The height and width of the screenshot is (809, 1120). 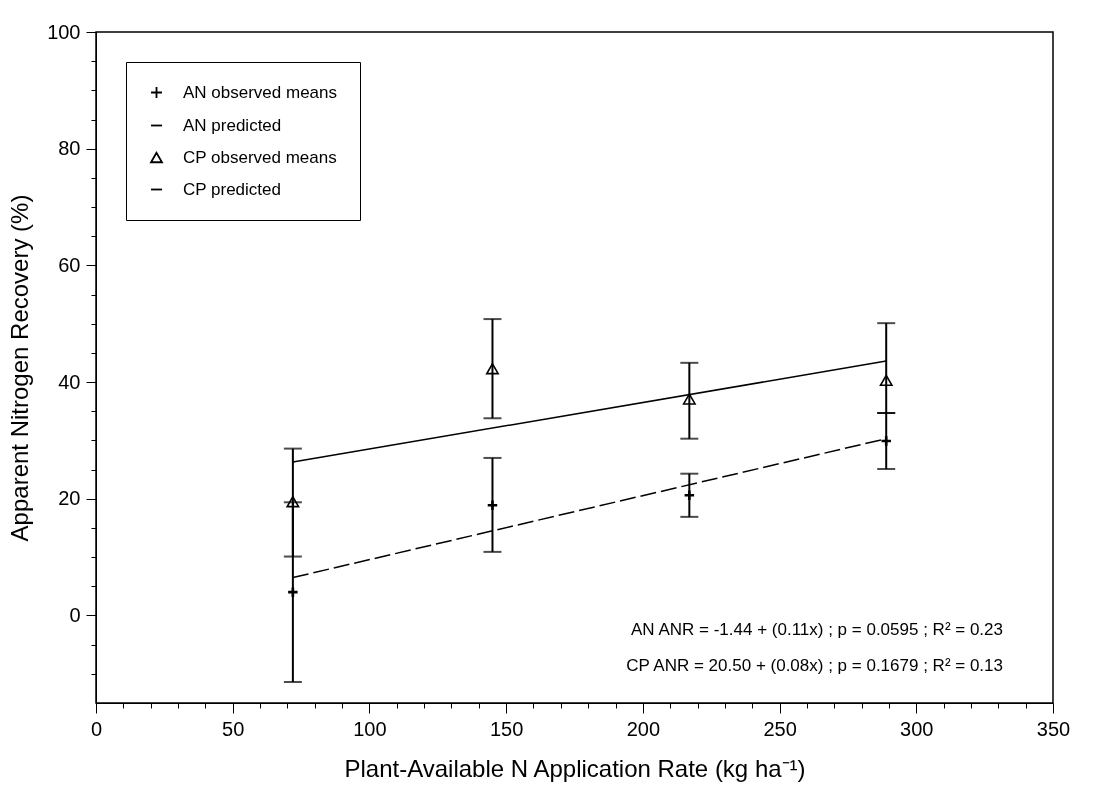 What do you see at coordinates (1053, 728) in the screenshot?
I see `x-tick-label: 350` at bounding box center [1053, 728].